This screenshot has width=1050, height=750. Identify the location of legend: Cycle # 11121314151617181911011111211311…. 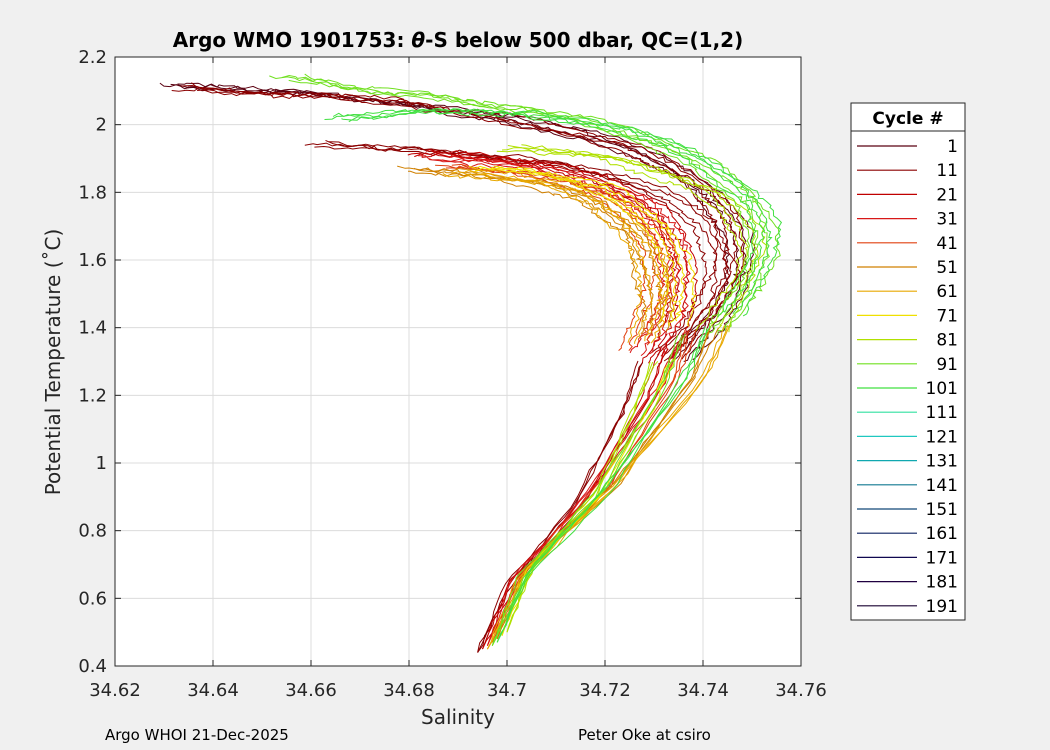
(908, 361).